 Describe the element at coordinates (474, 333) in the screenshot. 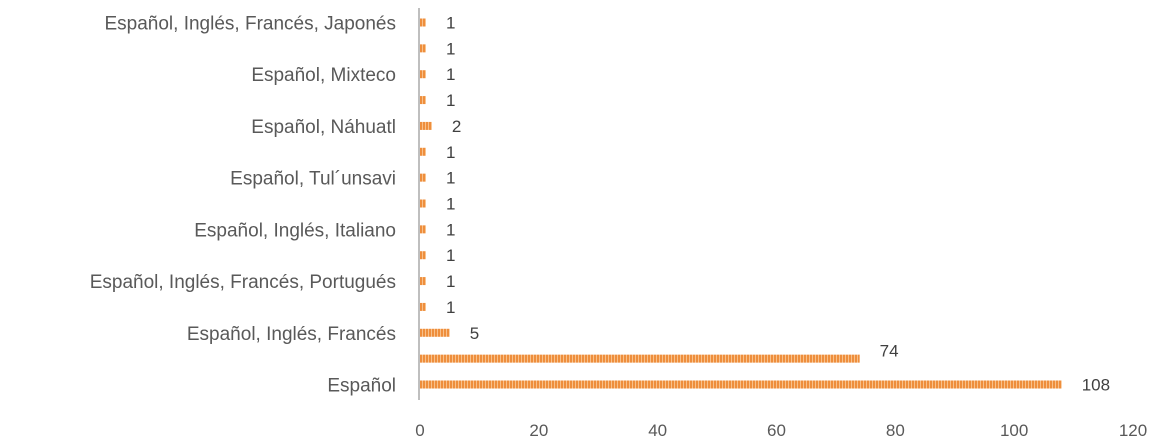

I see `data-label: 5` at that location.